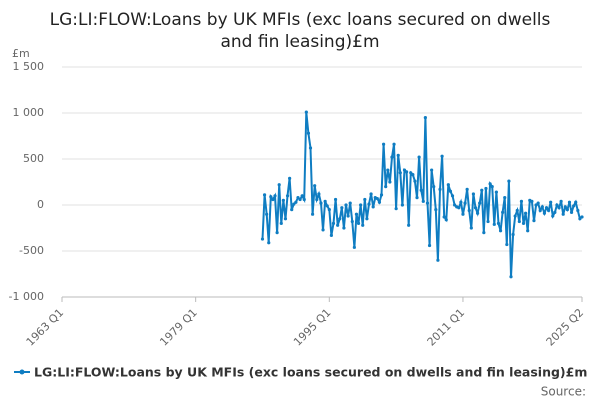 Image resolution: width=600 pixels, height=400 pixels. Describe the element at coordinates (40, 204) in the screenshot. I see `y-tick-label: 0` at that location.